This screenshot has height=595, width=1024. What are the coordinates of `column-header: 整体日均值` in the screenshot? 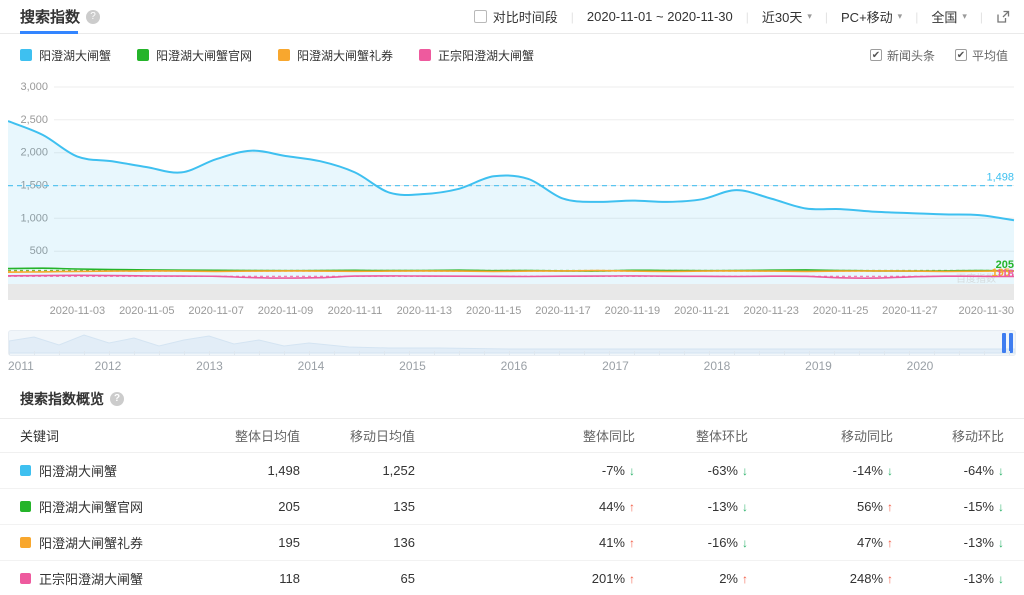 It's located at (267, 436).